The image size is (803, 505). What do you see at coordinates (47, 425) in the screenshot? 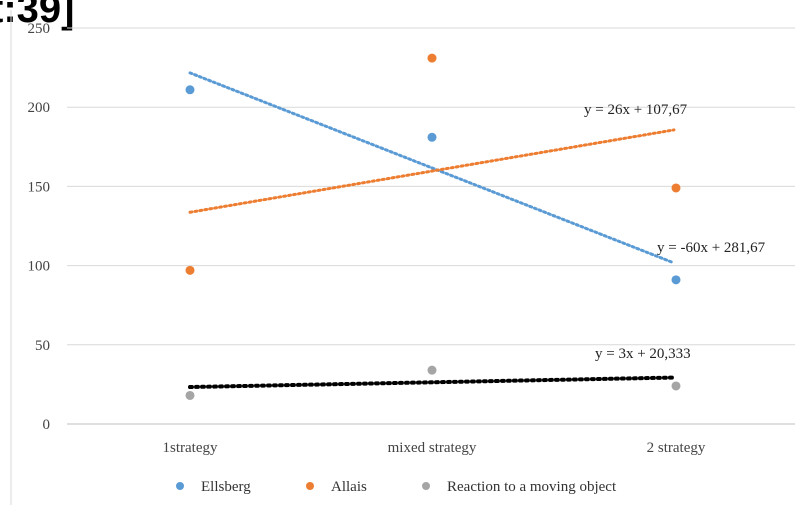
I see `y-tick-label: 0` at bounding box center [47, 425].